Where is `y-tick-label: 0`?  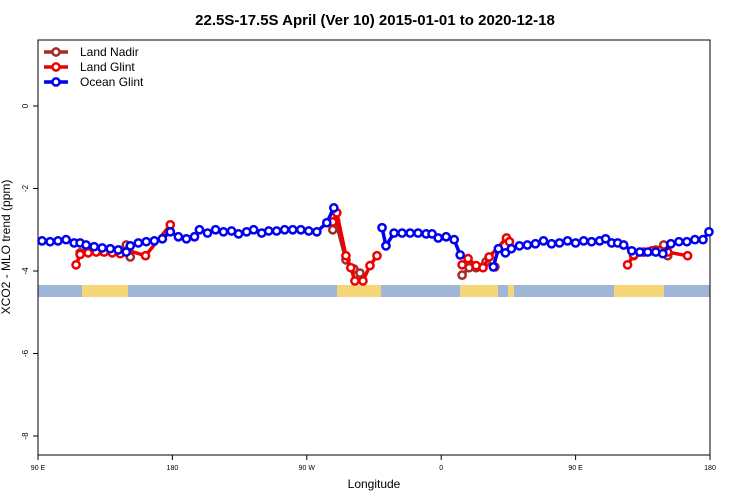 y-tick-label: 0 is located at coordinates (25, 105).